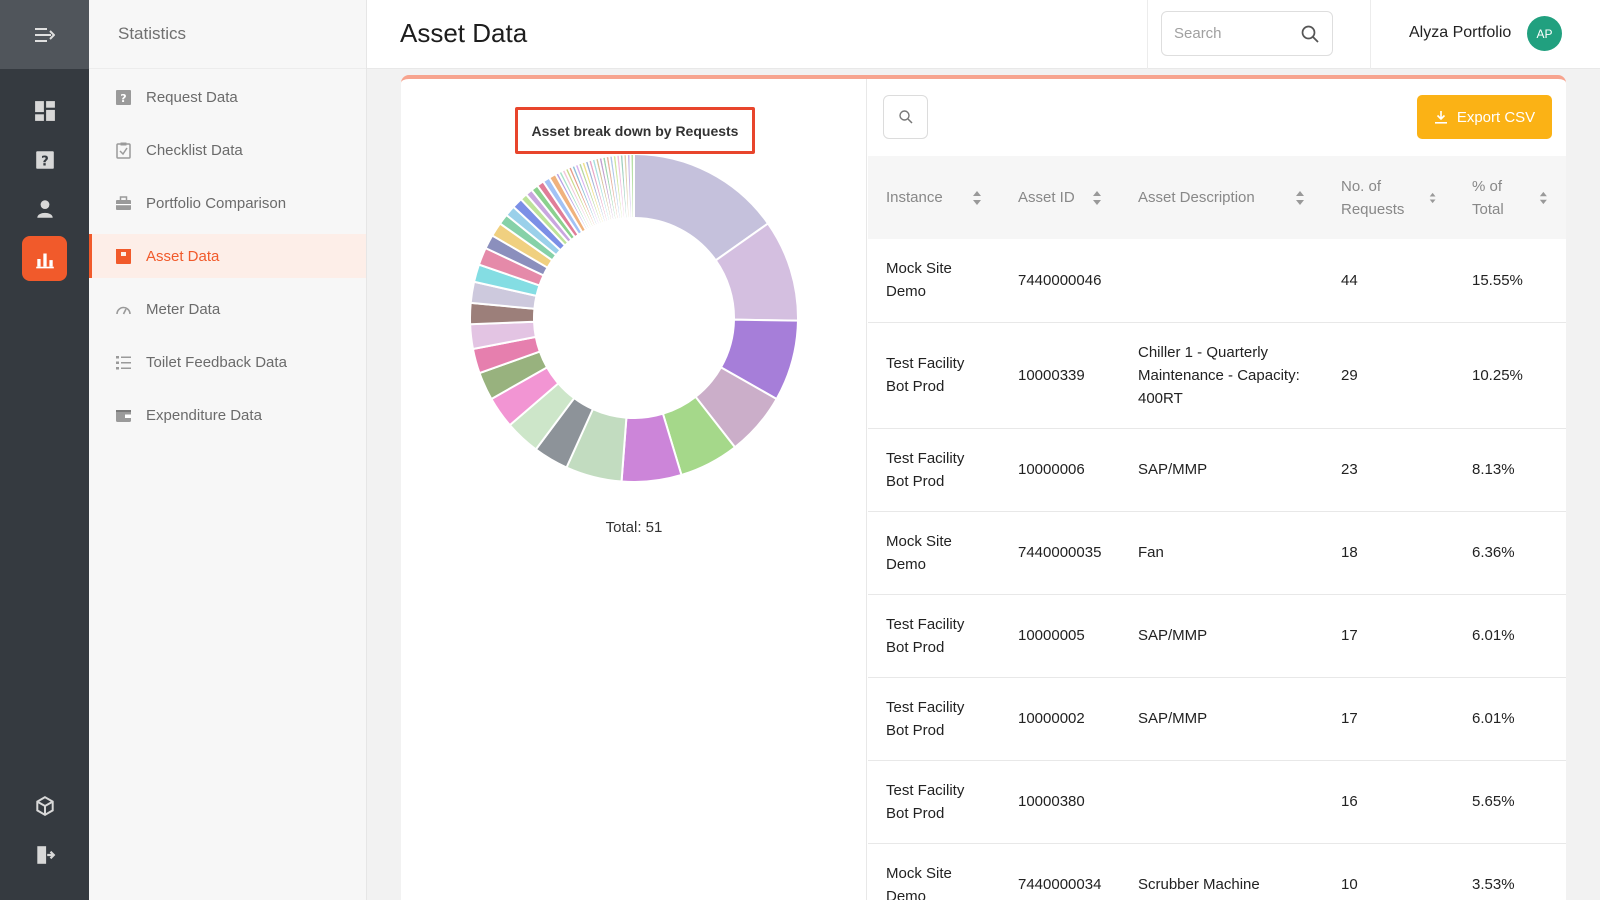  I want to click on cell-requests: 44, so click(1388, 281).